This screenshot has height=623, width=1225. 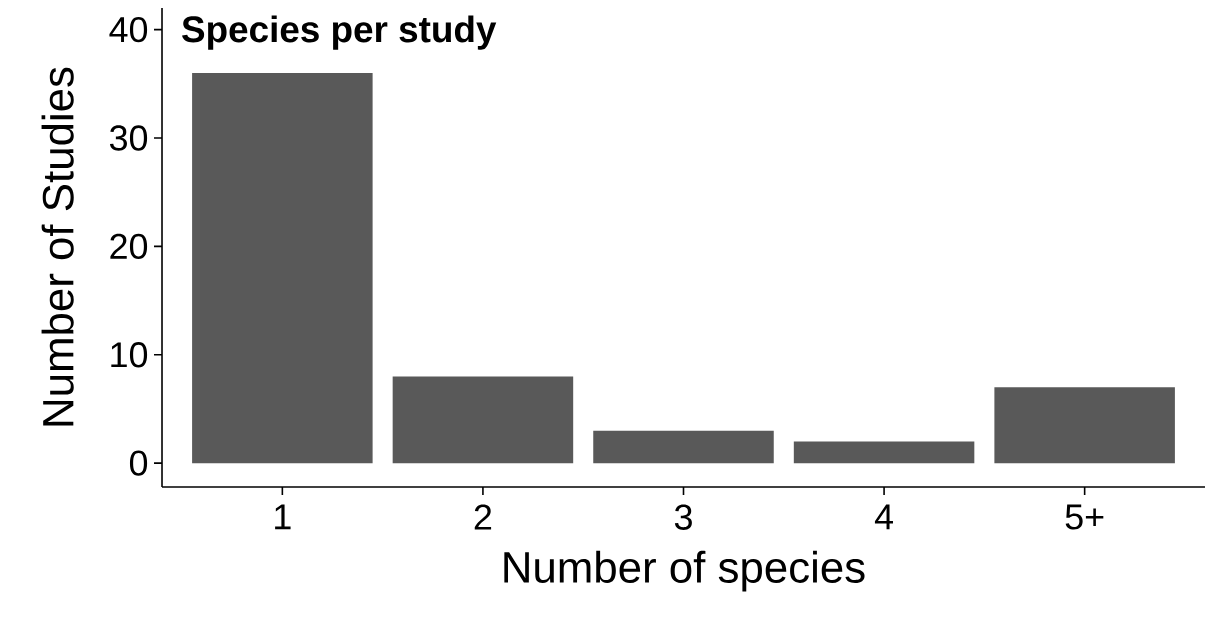 What do you see at coordinates (128, 29) in the screenshot?
I see `y-tick-label: 40` at bounding box center [128, 29].